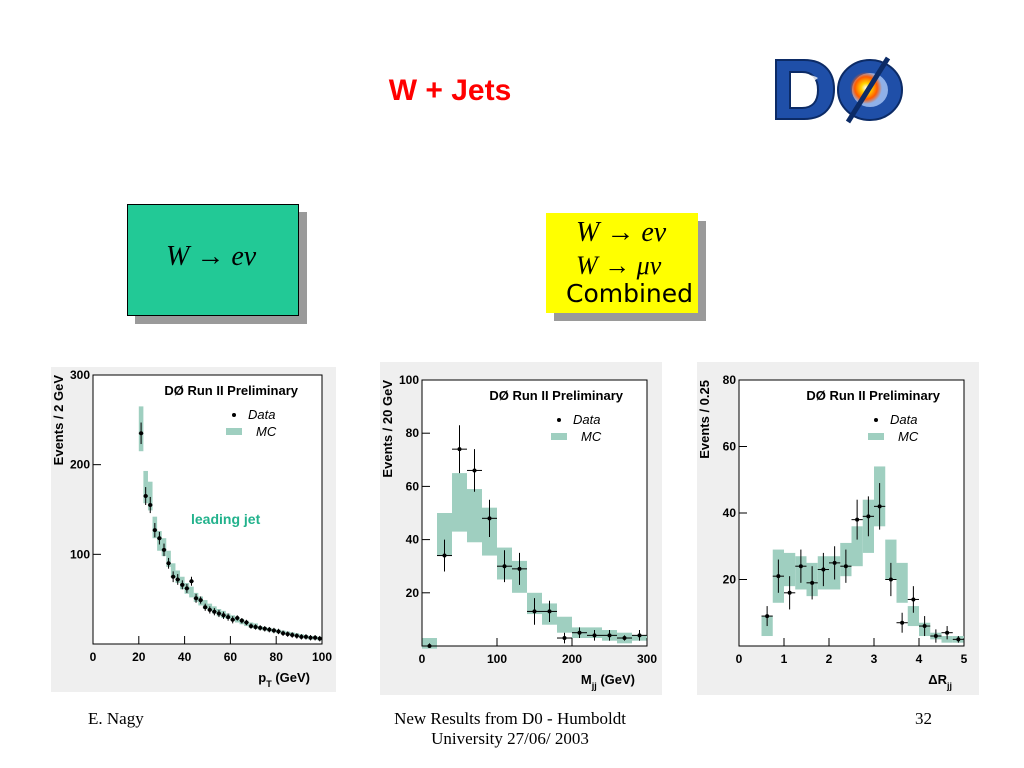 The image size is (1024, 768). I want to click on x-axis-label: Mjj (GeV), so click(608, 681).